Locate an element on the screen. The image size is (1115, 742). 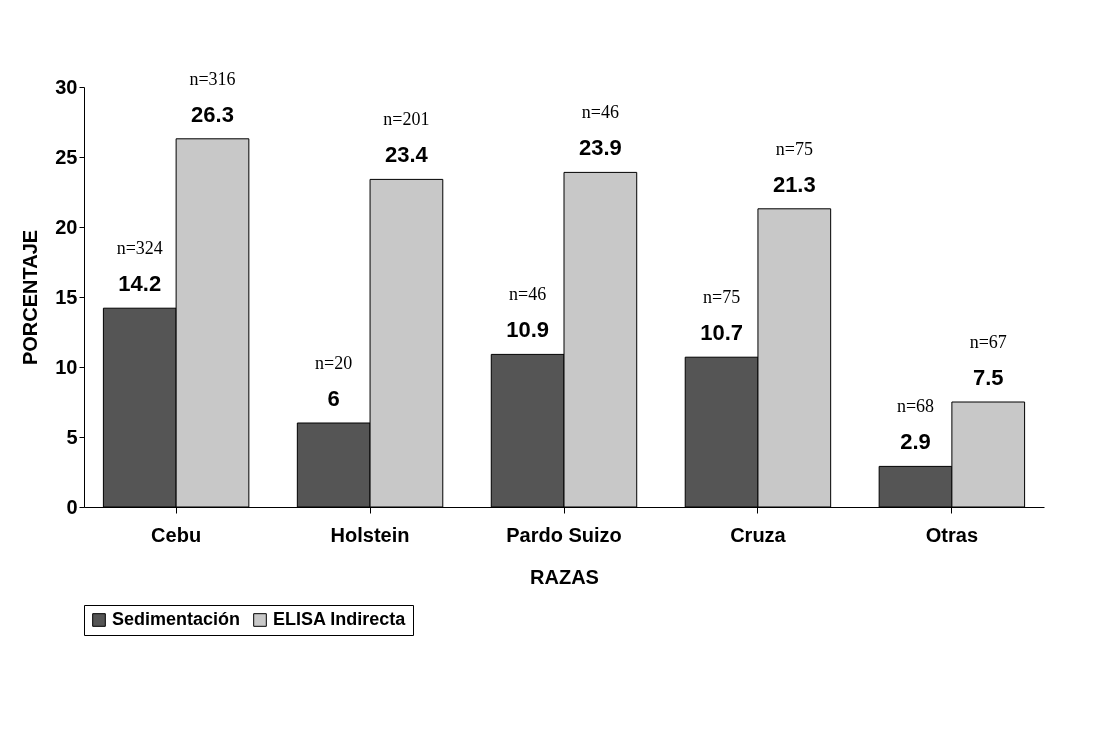
x-tick-label: Cruza is located at coordinates (758, 534).